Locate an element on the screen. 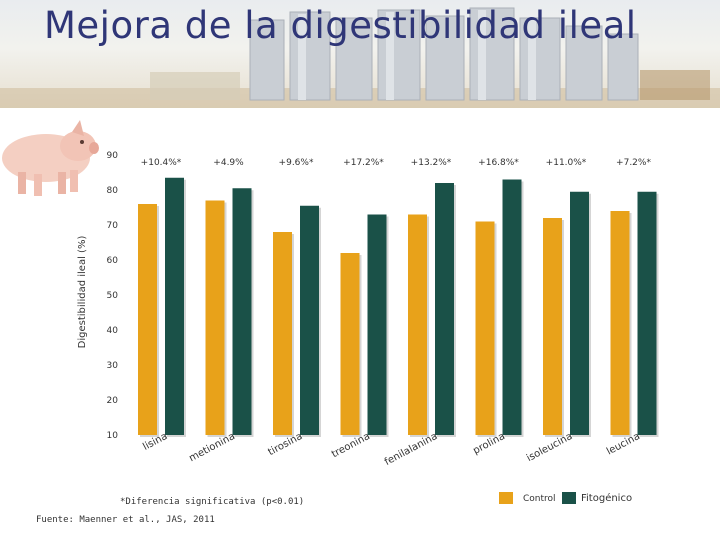 The height and width of the screenshot is (540, 720). difference-annotation: +17.2%* is located at coordinates (363, 163).